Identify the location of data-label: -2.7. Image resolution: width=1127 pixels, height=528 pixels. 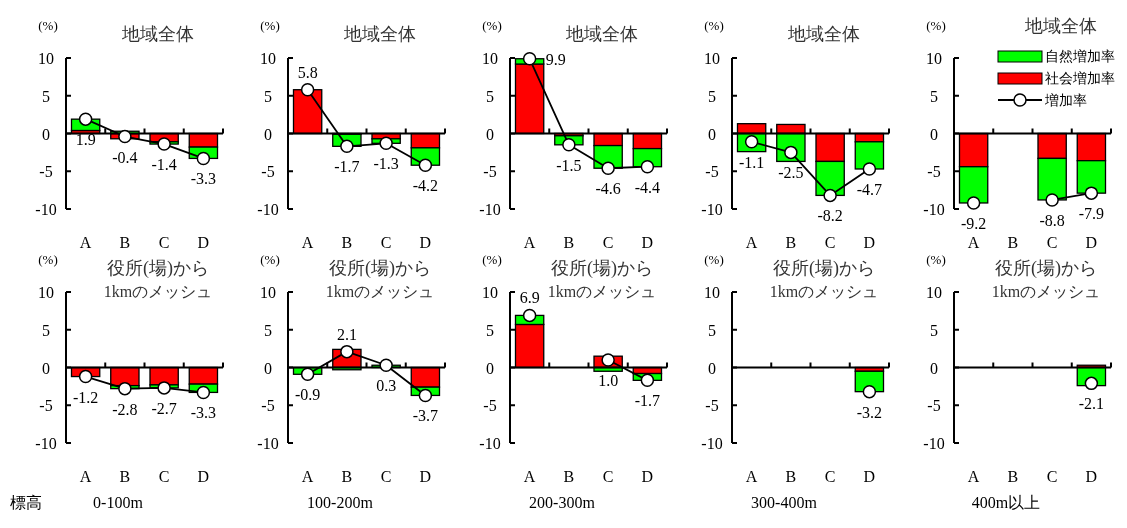
(164, 408).